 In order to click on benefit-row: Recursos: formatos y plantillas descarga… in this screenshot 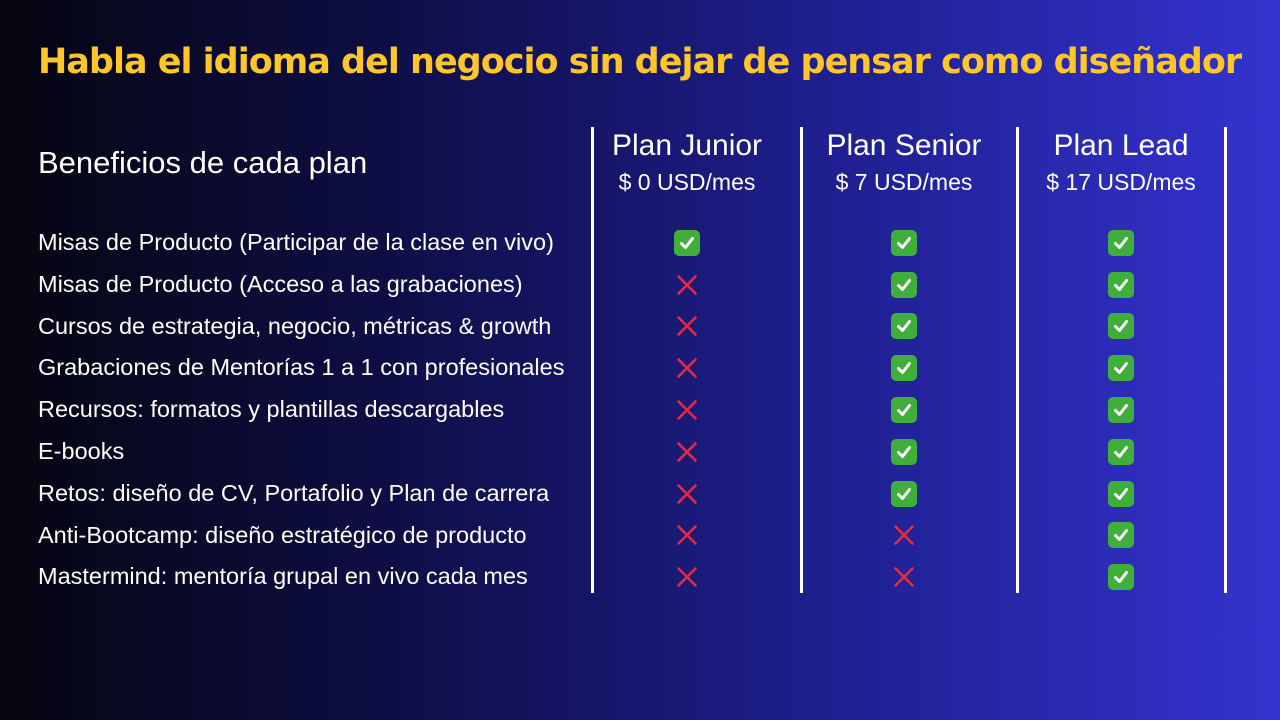, I will do `click(271, 409)`.